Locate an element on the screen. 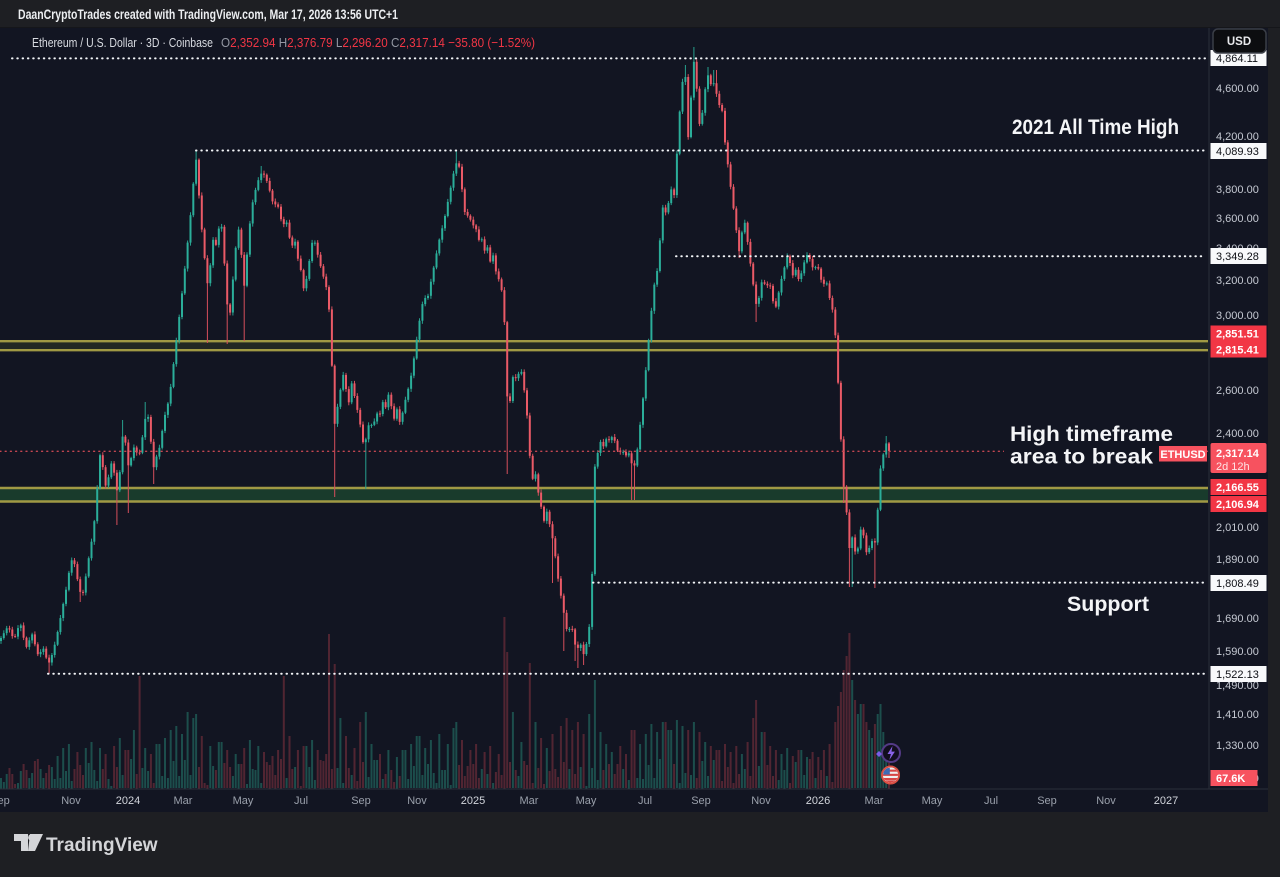  svg-text: 2d 12h is located at coordinates (1233, 467).